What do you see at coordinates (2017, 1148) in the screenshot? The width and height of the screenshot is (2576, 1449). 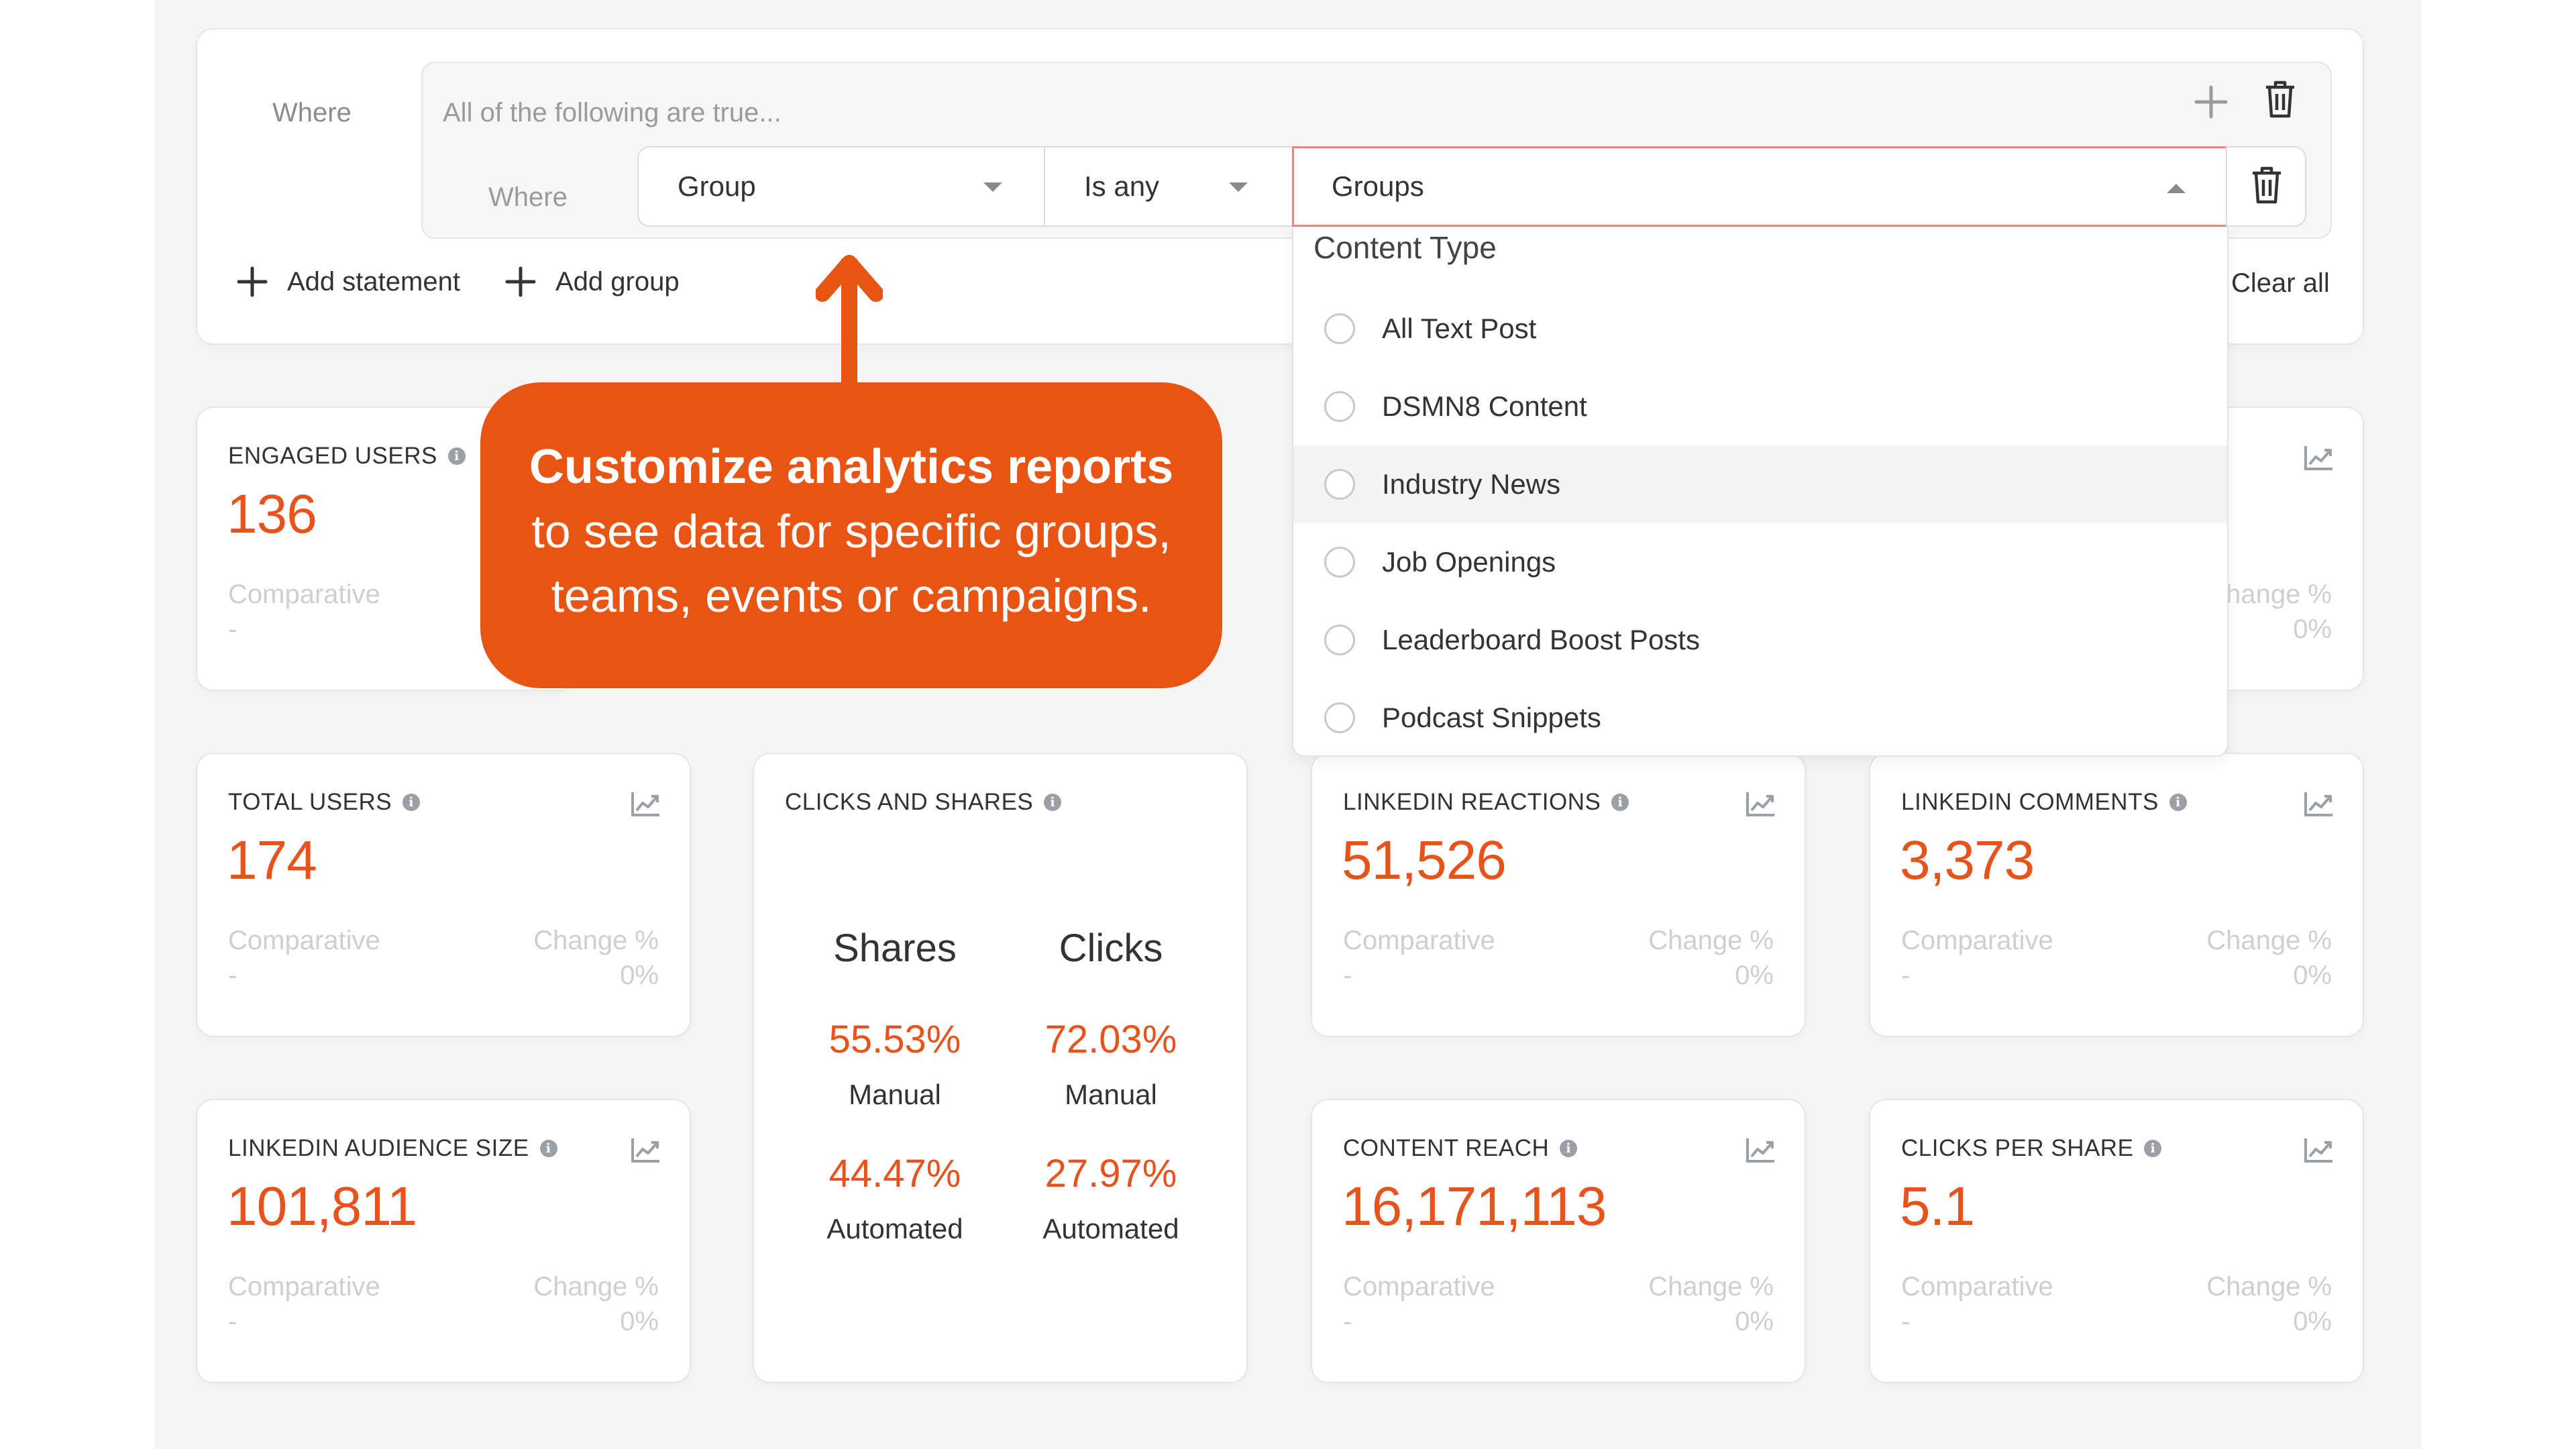 I see `card-label-text: CLICKS PER SHARE` at bounding box center [2017, 1148].